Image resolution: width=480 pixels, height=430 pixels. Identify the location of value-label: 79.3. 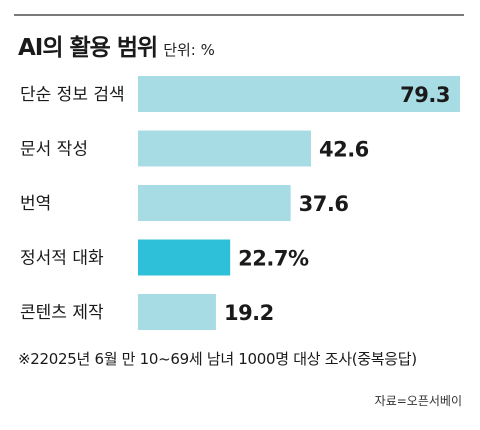
(425, 95).